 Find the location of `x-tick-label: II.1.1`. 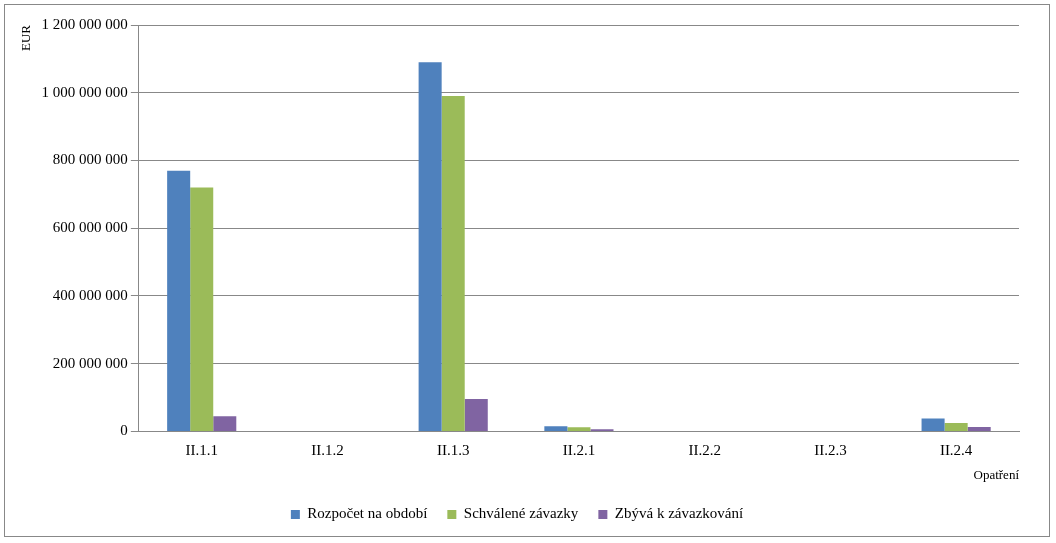

x-tick-label: II.1.1 is located at coordinates (201, 450).